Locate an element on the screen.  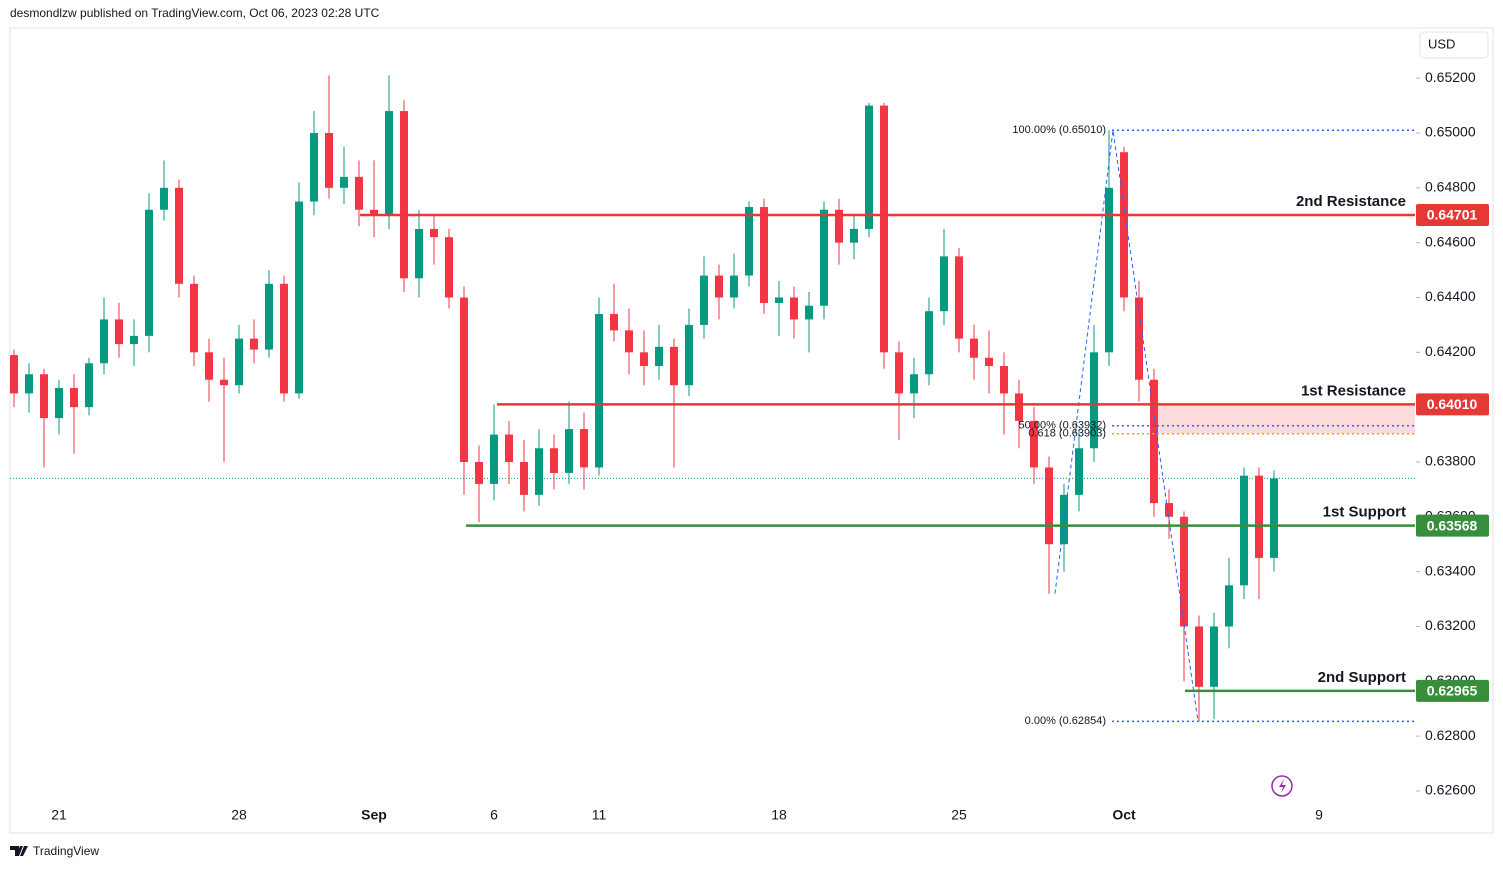
currency: USD is located at coordinates (1441, 43).